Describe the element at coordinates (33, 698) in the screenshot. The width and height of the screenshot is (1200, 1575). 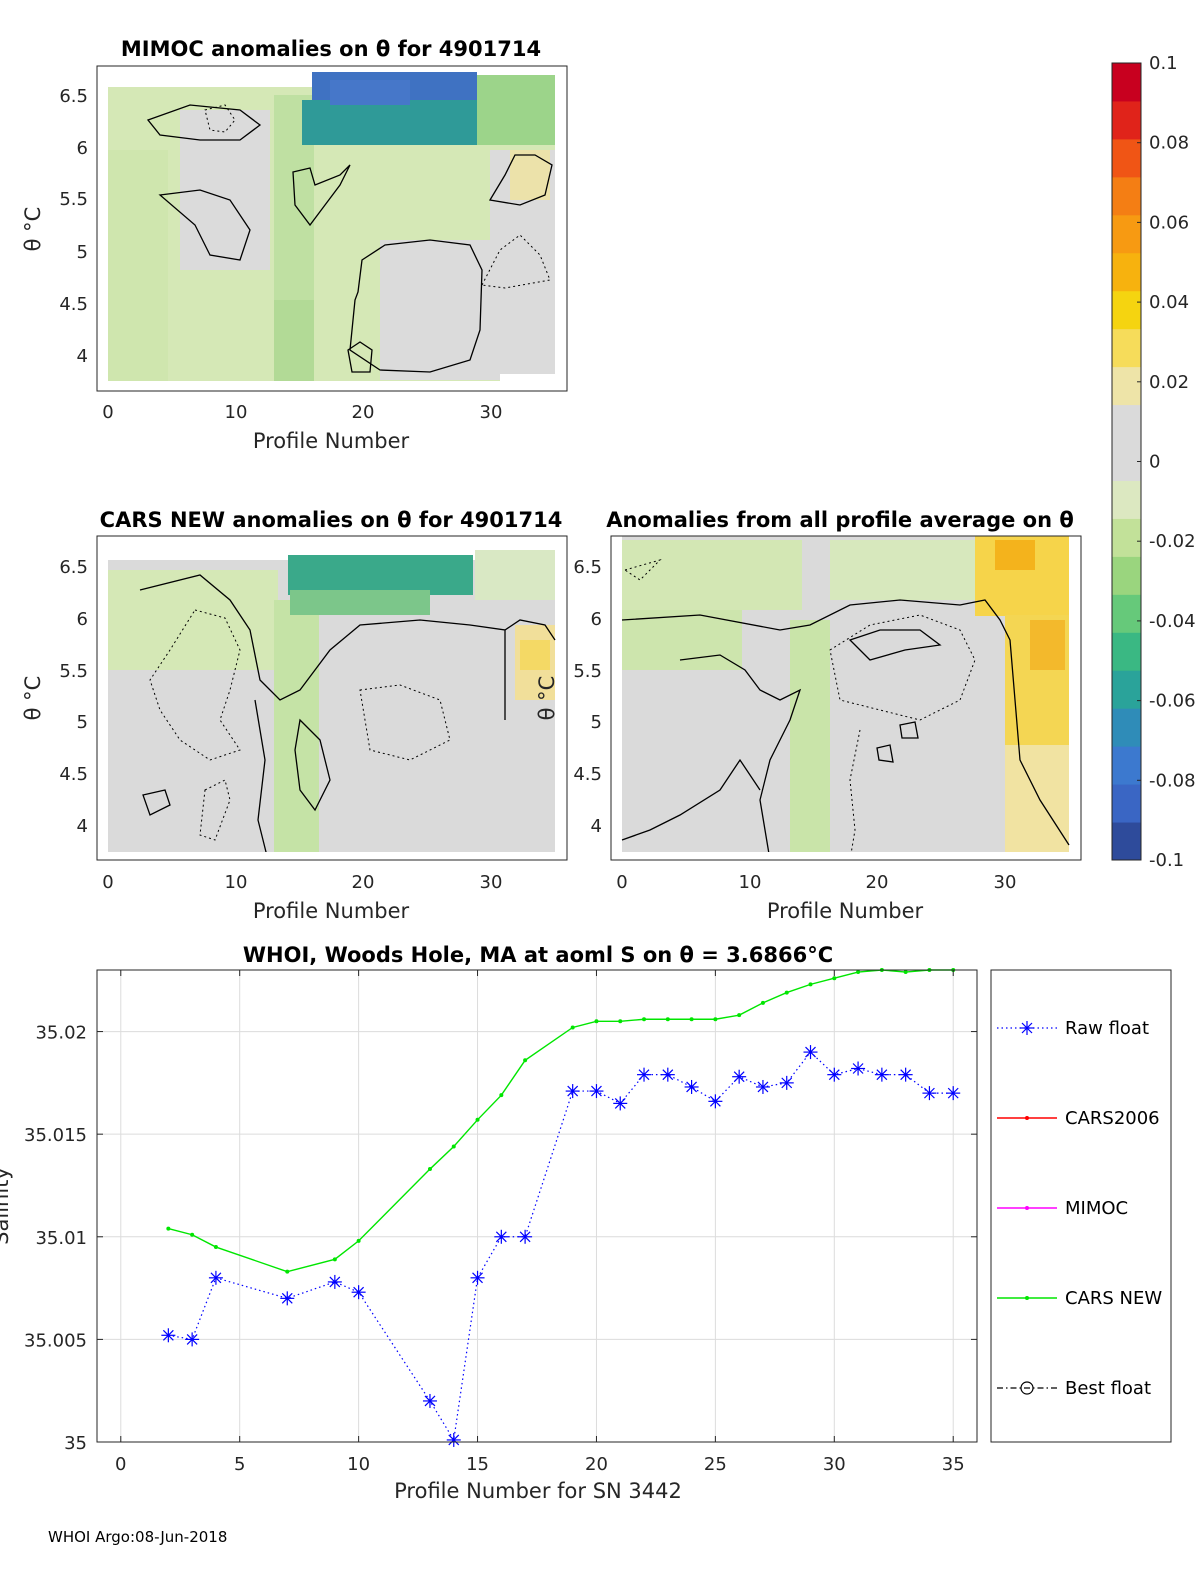
I see `cars-ylabel: θ °C` at that location.